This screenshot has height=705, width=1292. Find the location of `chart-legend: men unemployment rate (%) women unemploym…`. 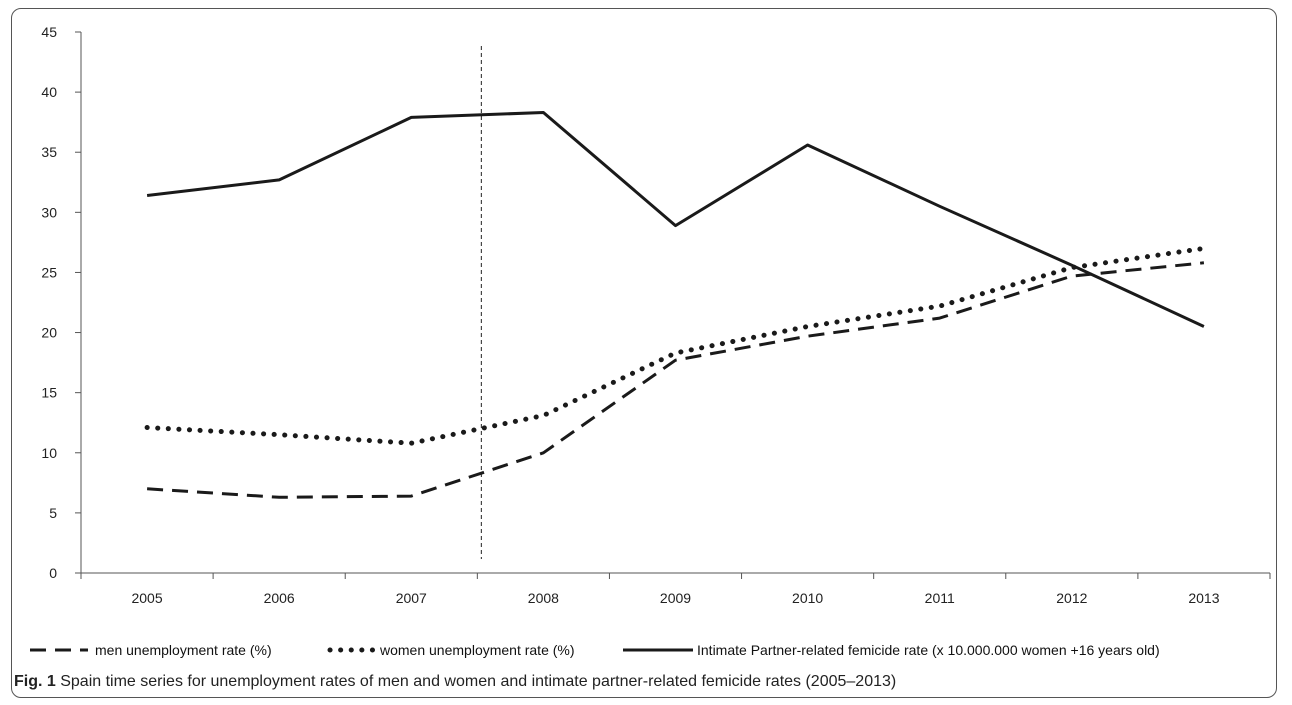

chart-legend: men unemployment rate (%) women unemploym… is located at coordinates (595, 650).